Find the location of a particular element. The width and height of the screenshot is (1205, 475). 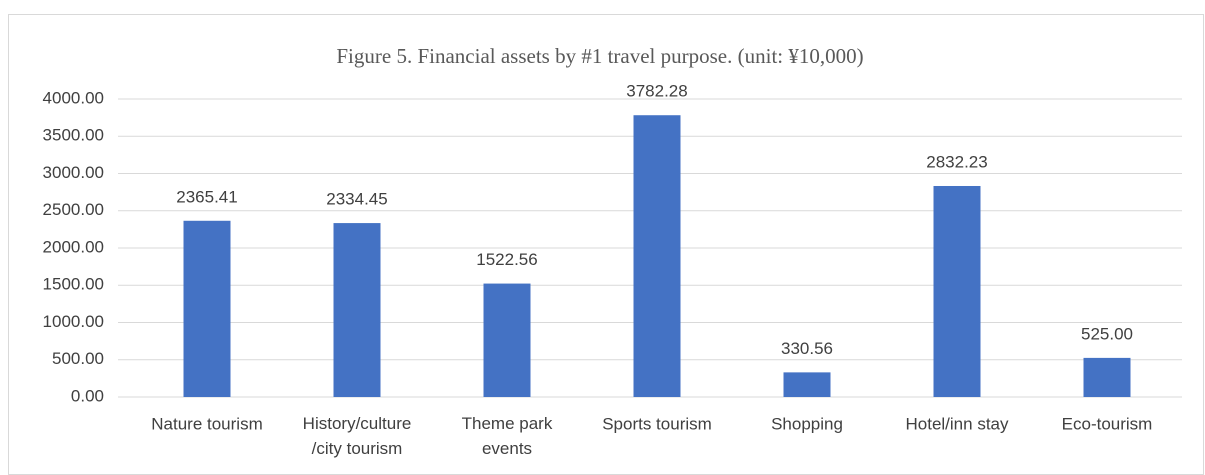

y-tick-label: 4000.00 is located at coordinates (73, 97).